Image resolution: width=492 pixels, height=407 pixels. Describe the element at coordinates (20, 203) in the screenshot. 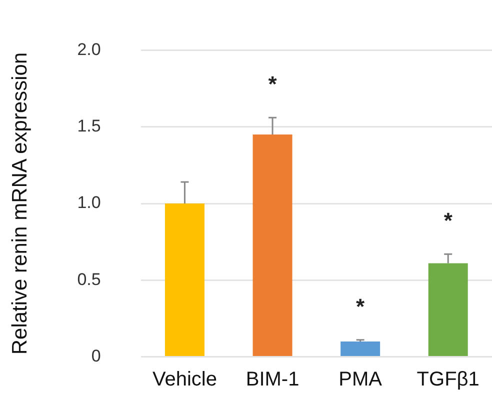

I see `y-axis-title: Relative renin mRNA expression` at that location.